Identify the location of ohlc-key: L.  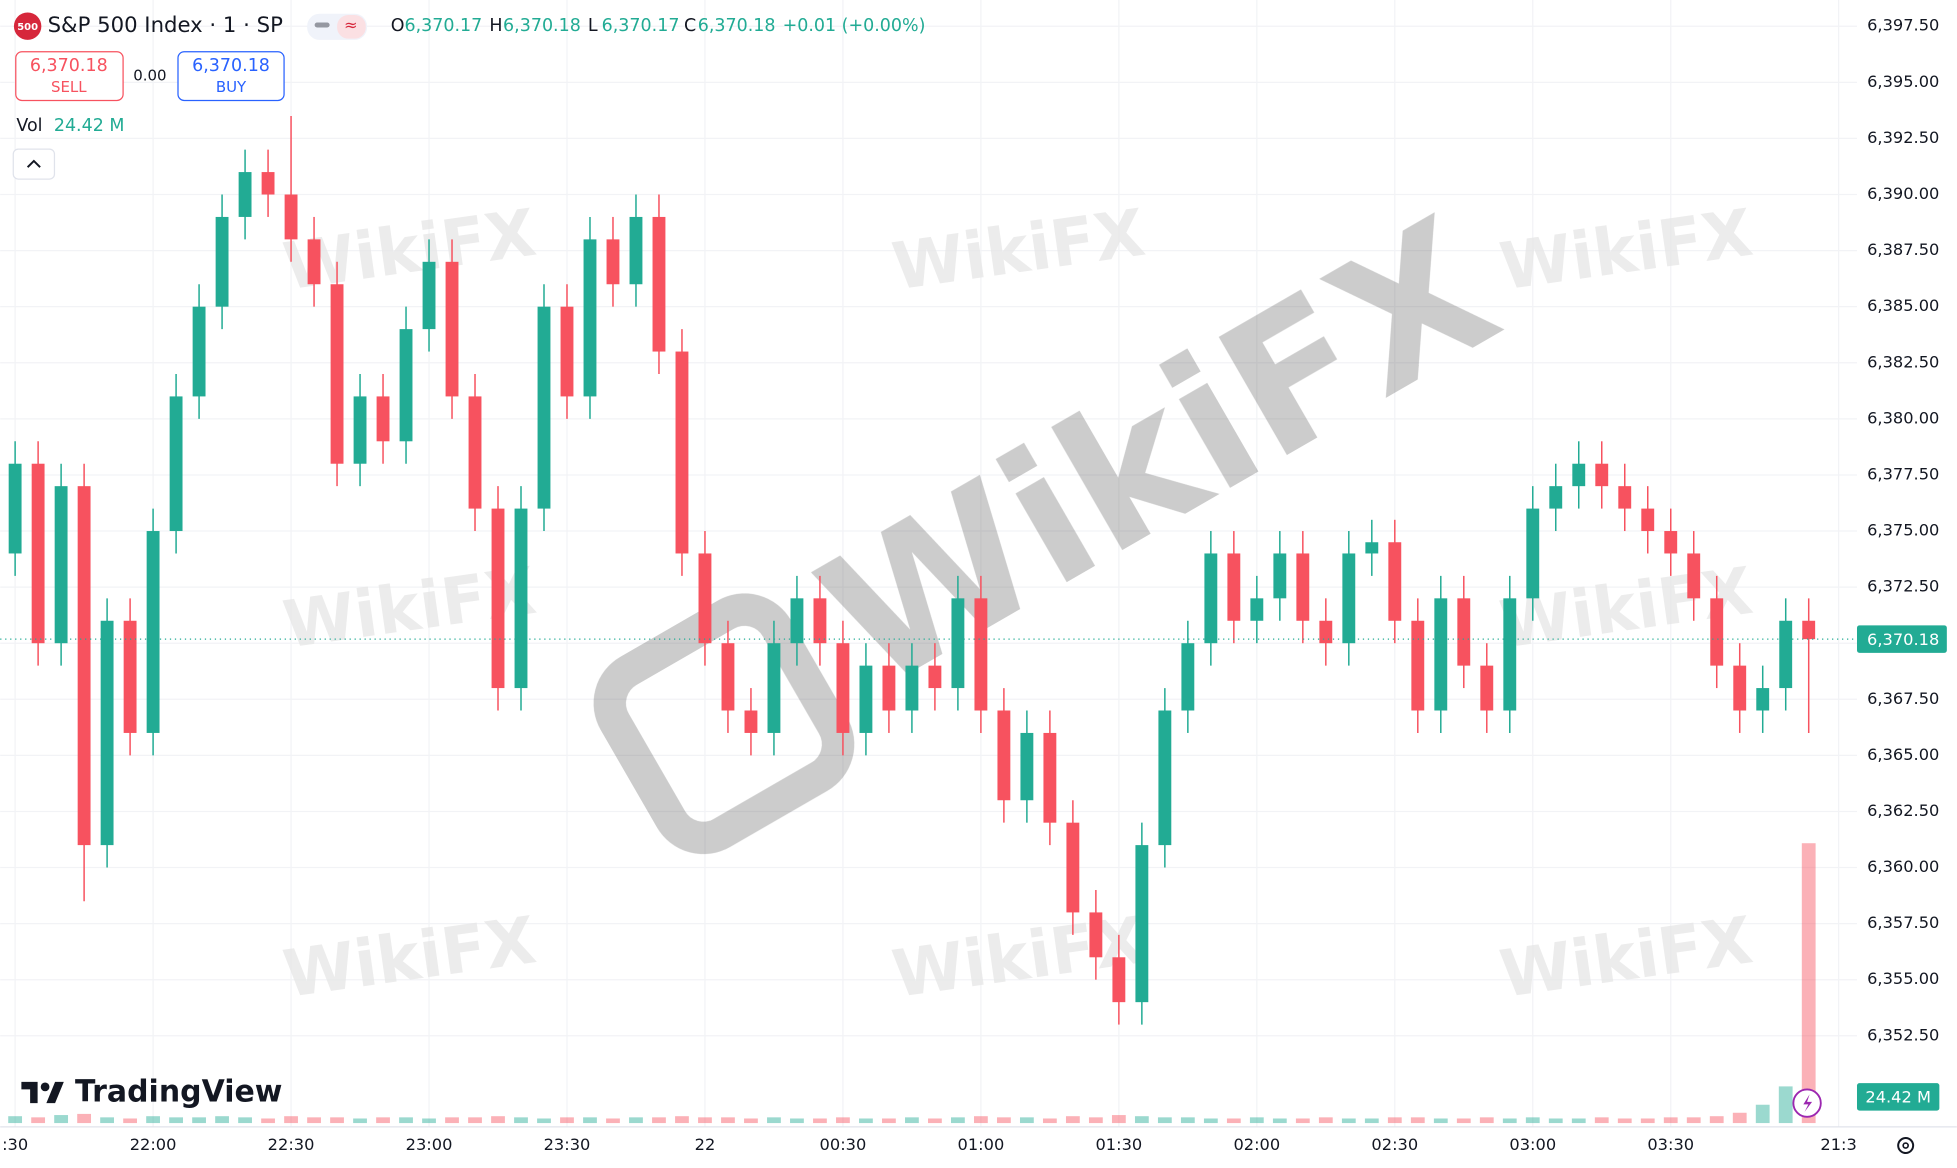
(593, 26).